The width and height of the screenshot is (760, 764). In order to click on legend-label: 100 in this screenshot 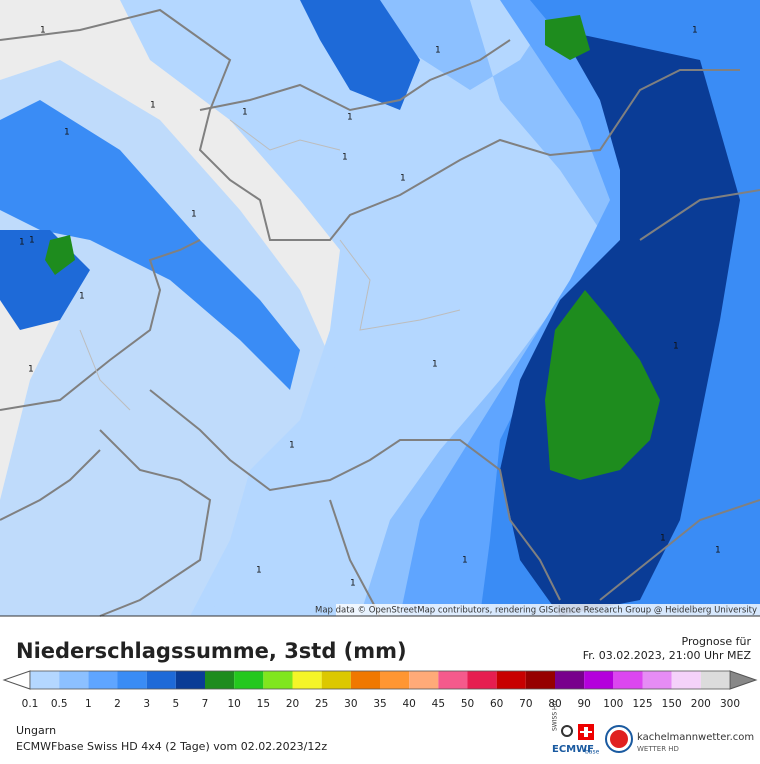, I will do `click(613, 704)`.